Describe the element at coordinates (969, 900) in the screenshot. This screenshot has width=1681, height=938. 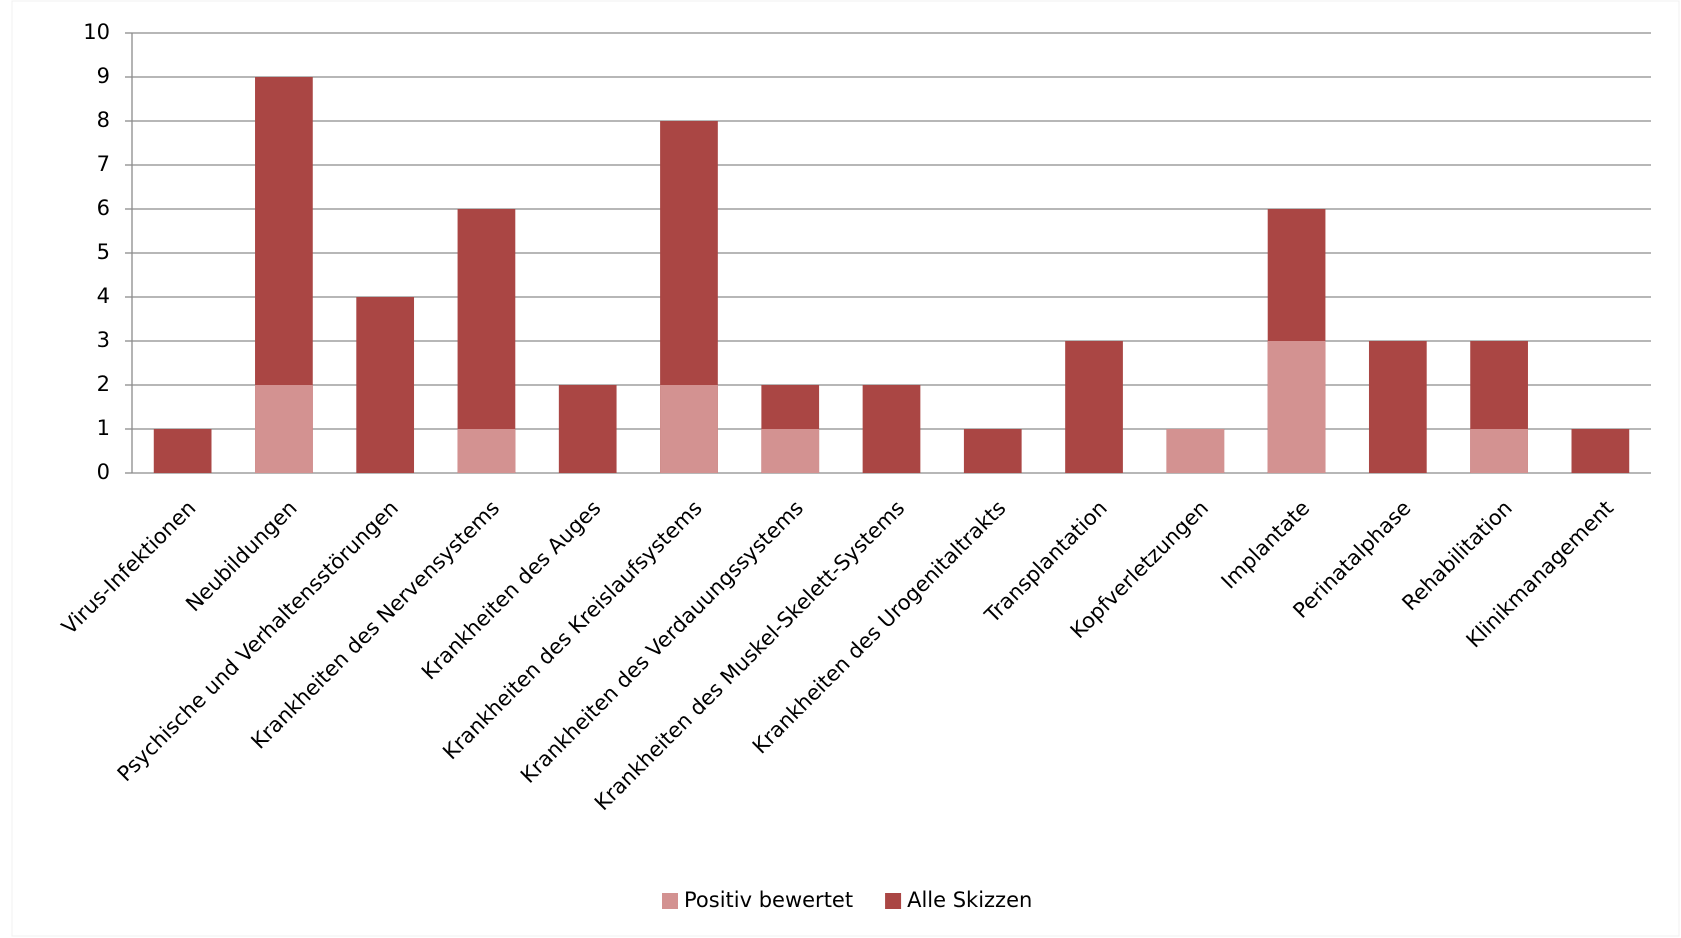
I see `legend-label: Alle Skizzen` at that location.